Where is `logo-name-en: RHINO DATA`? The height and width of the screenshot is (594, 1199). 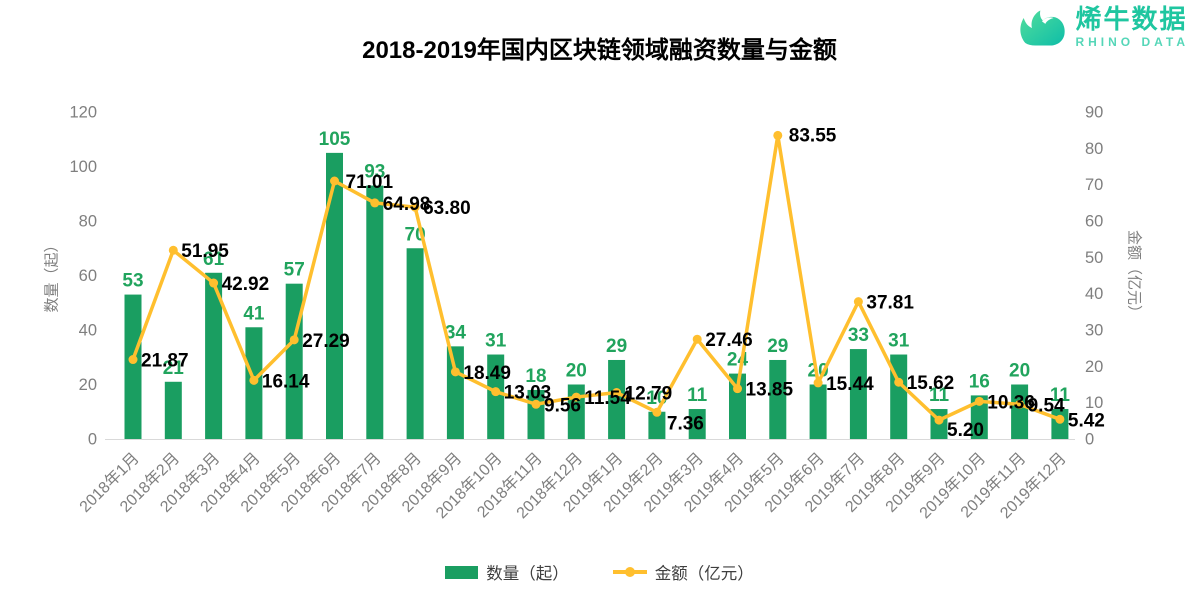
logo-name-en: RHINO DATA is located at coordinates (1132, 42).